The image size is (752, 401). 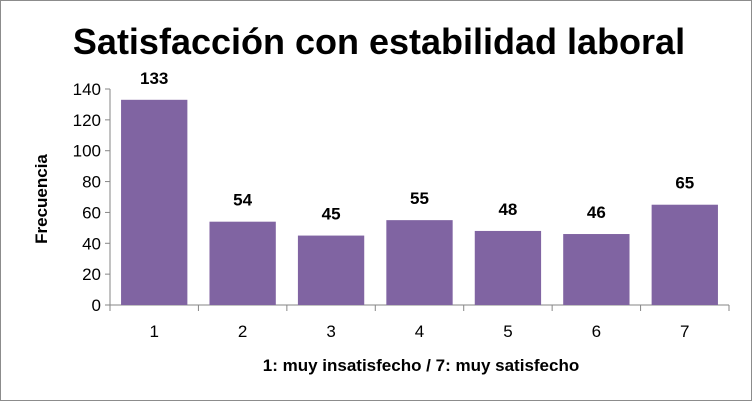 I want to click on y-tick-label: 120, so click(x=87, y=120).